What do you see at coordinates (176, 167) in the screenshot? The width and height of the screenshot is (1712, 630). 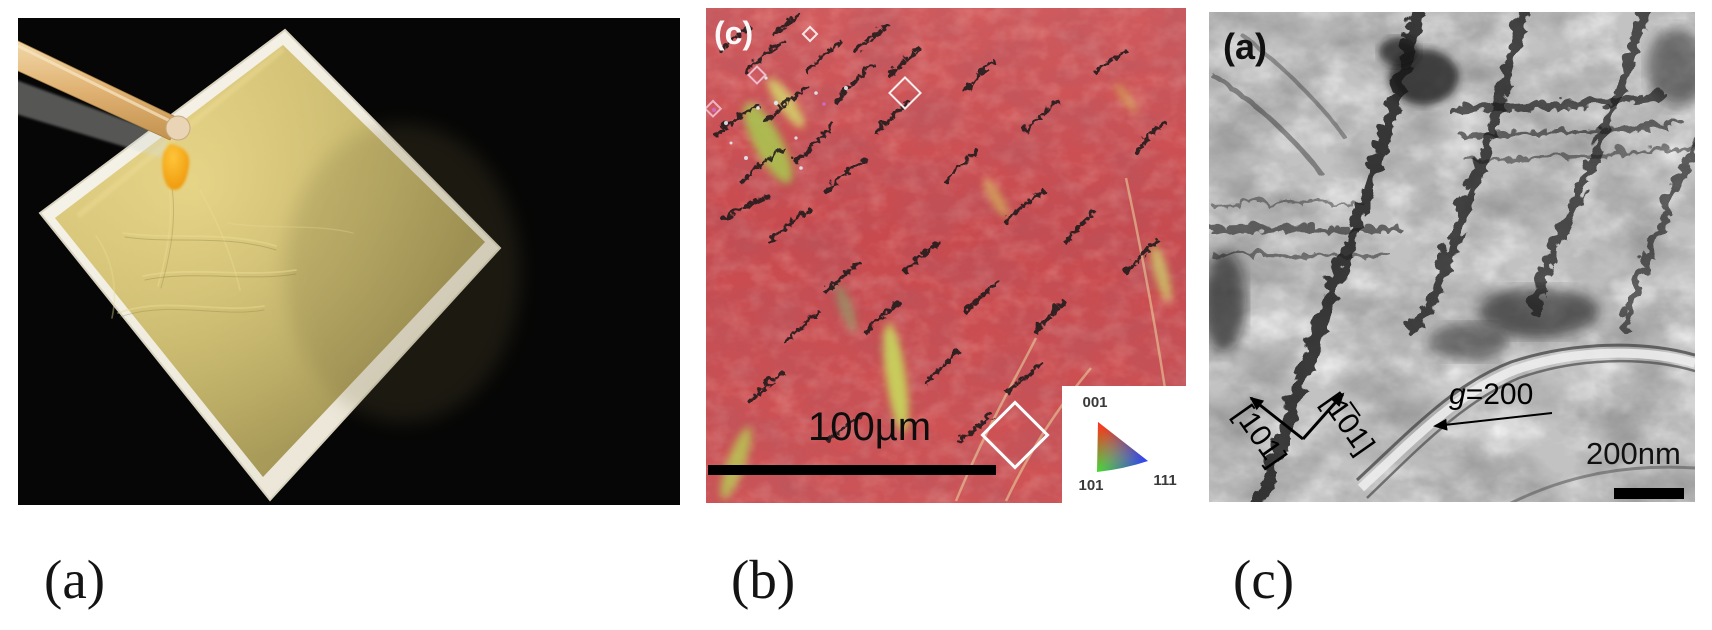 I see `orange-contact-spot` at bounding box center [176, 167].